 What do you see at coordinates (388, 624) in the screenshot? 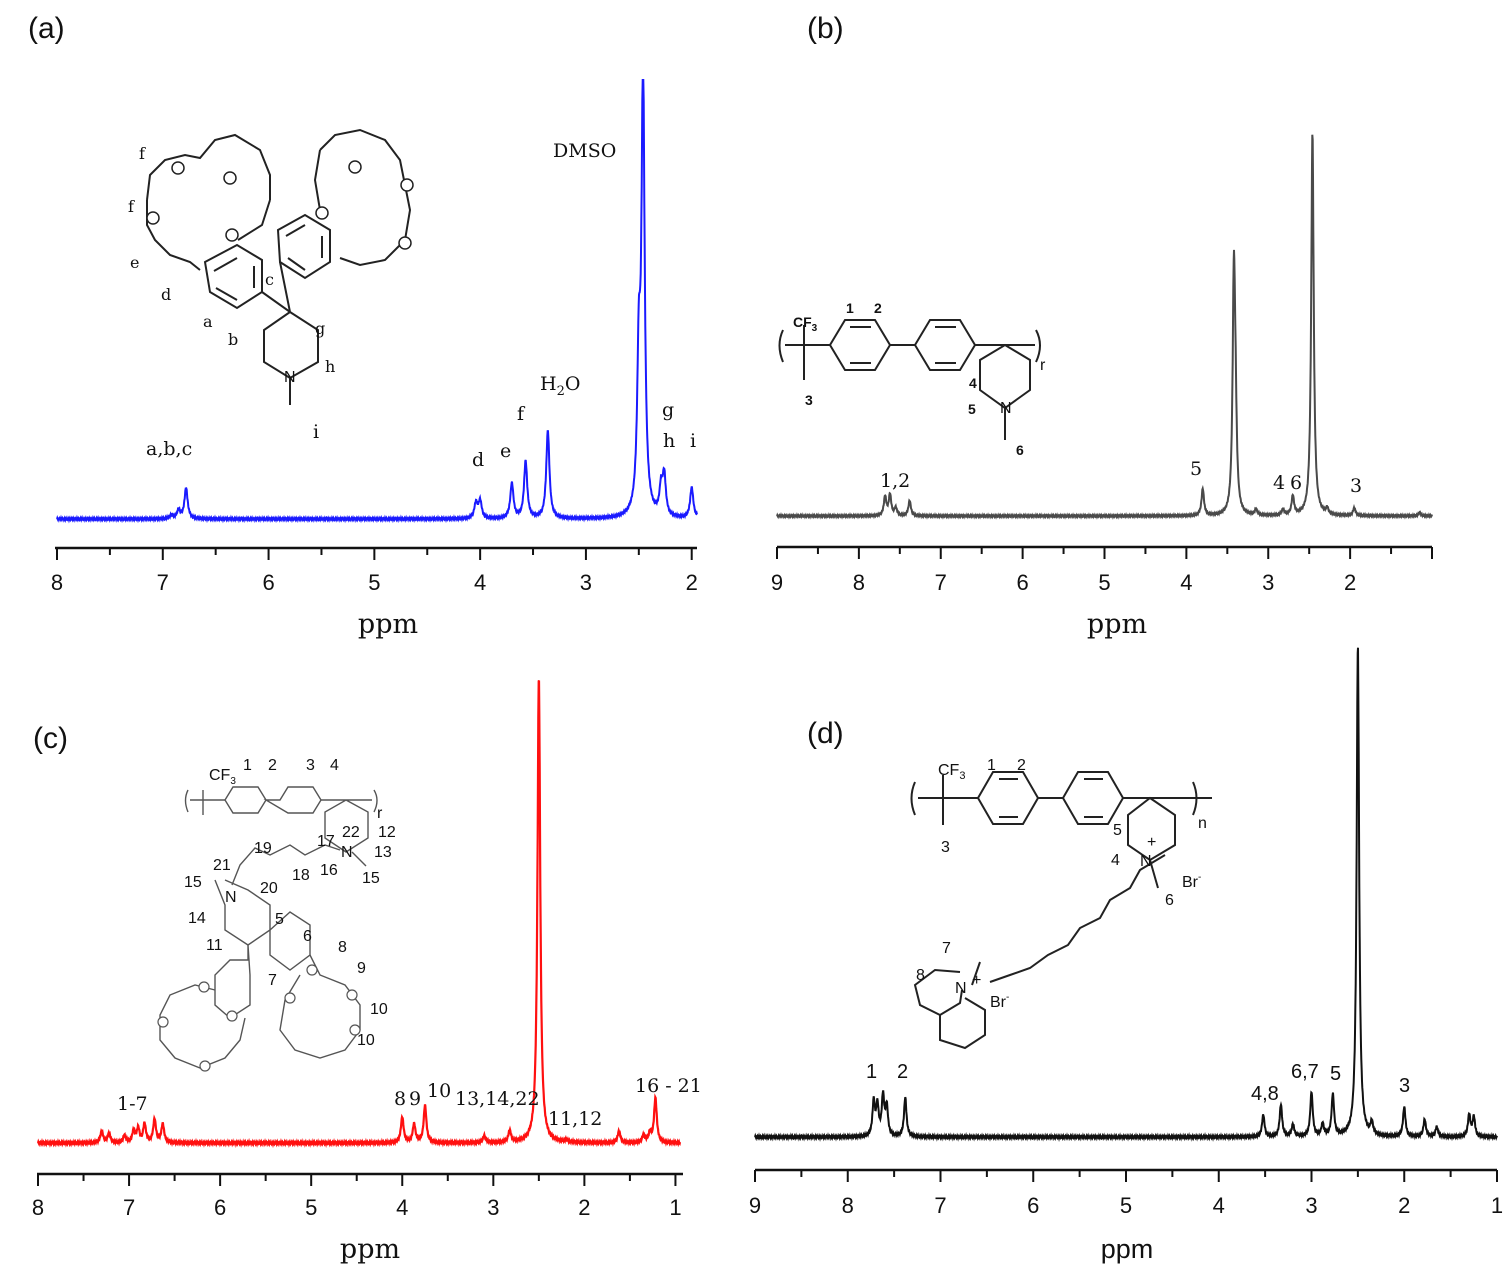
I see `x-axis-label-a: ppm` at bounding box center [388, 624].